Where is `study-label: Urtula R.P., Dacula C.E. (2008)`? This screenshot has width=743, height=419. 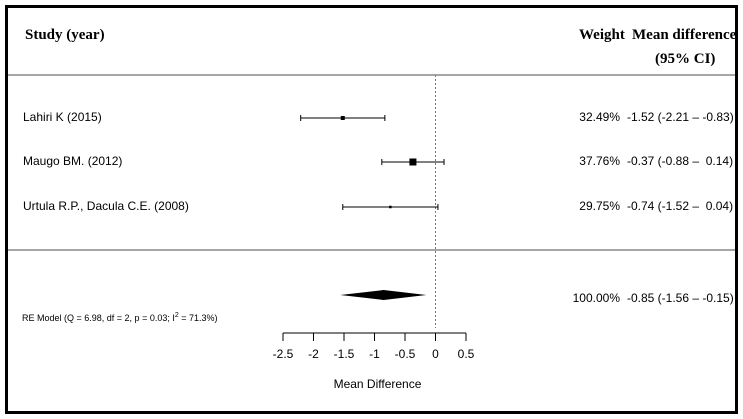
study-label: Urtula R.P., Dacula C.E. (2008) is located at coordinates (106, 206).